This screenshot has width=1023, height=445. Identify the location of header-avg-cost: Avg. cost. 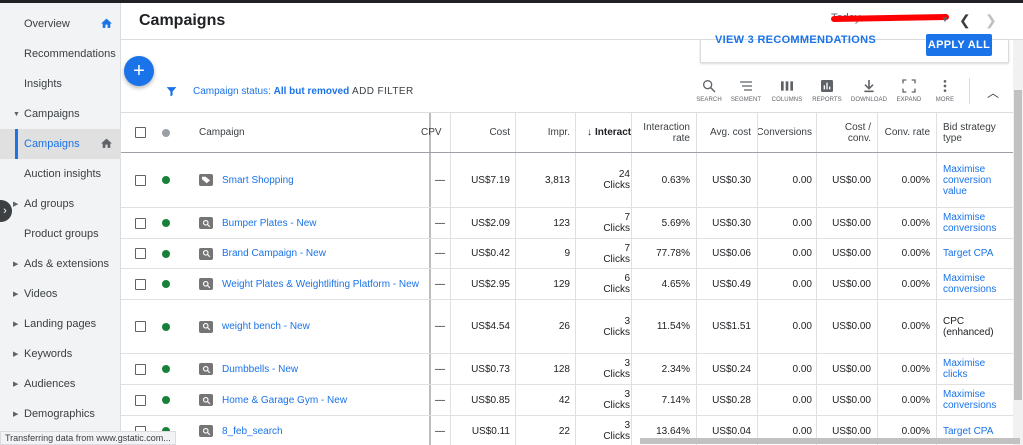
(730, 132).